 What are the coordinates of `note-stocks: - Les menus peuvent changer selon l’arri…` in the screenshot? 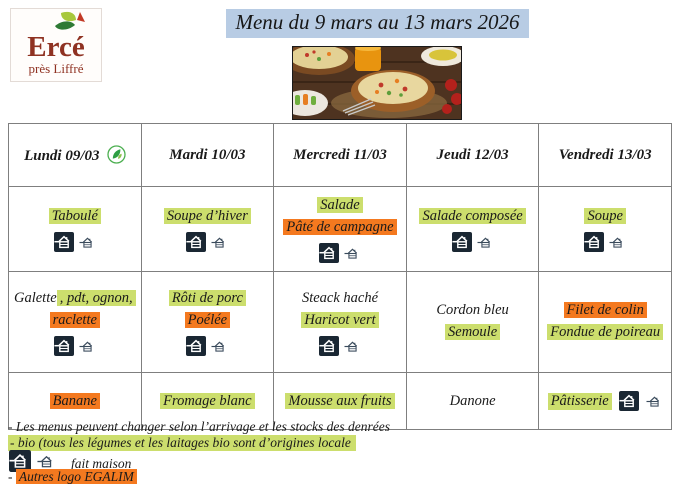 It's located at (199, 426).